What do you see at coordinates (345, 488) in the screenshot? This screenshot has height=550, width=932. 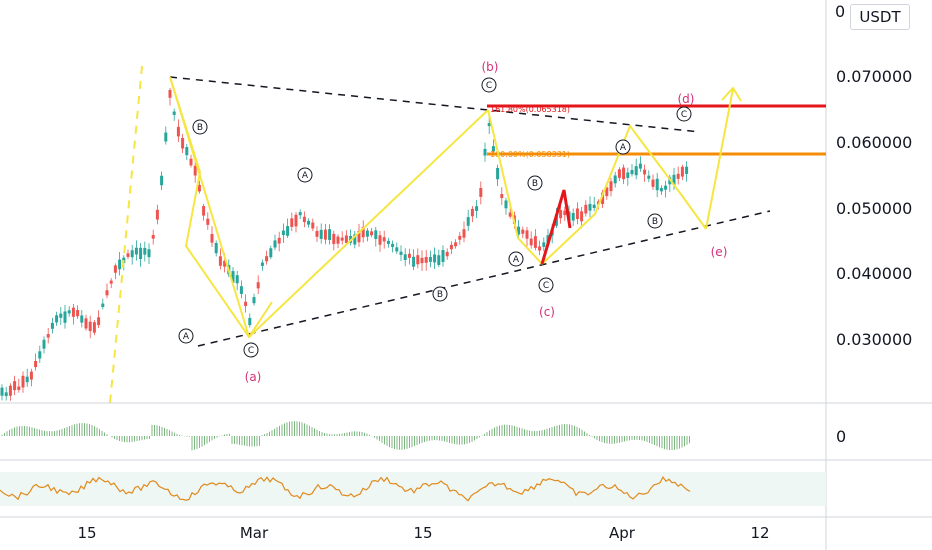 I see `rsi-line` at bounding box center [345, 488].